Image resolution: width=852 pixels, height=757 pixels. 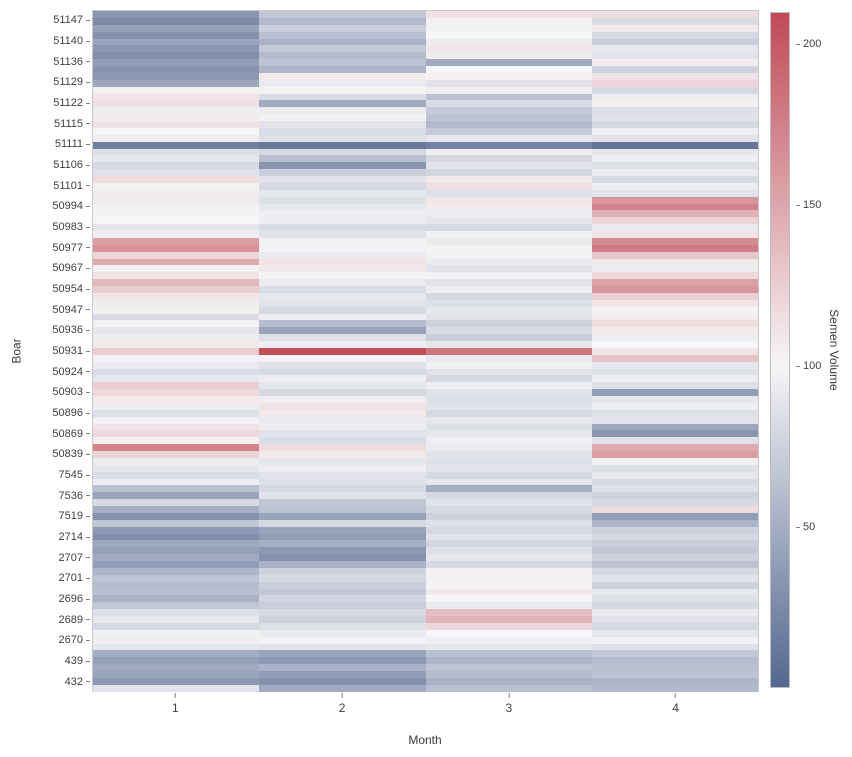 I want to click on y-tick-label: 51101, so click(x=60, y=185).